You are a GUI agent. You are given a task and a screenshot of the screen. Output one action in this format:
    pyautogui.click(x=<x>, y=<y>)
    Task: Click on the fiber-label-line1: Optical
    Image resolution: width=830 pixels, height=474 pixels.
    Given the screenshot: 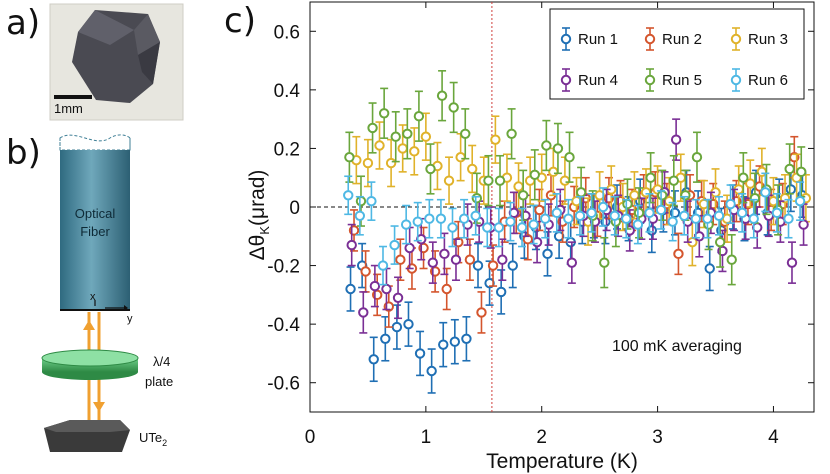 What is the action you would take?
    pyautogui.click(x=95, y=213)
    